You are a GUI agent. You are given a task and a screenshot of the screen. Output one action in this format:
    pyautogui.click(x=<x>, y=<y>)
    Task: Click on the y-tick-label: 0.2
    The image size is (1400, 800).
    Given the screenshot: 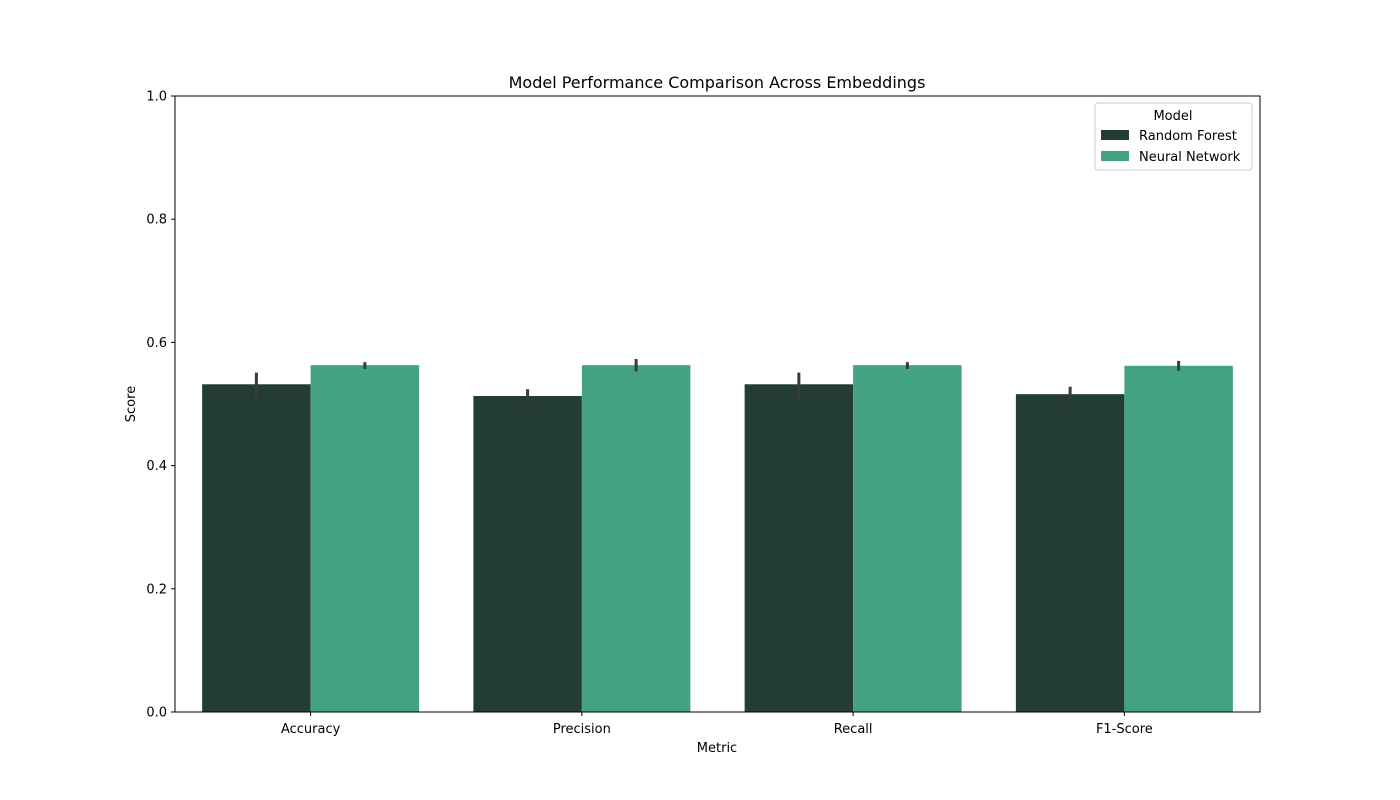 What is the action you would take?
    pyautogui.click(x=156, y=589)
    